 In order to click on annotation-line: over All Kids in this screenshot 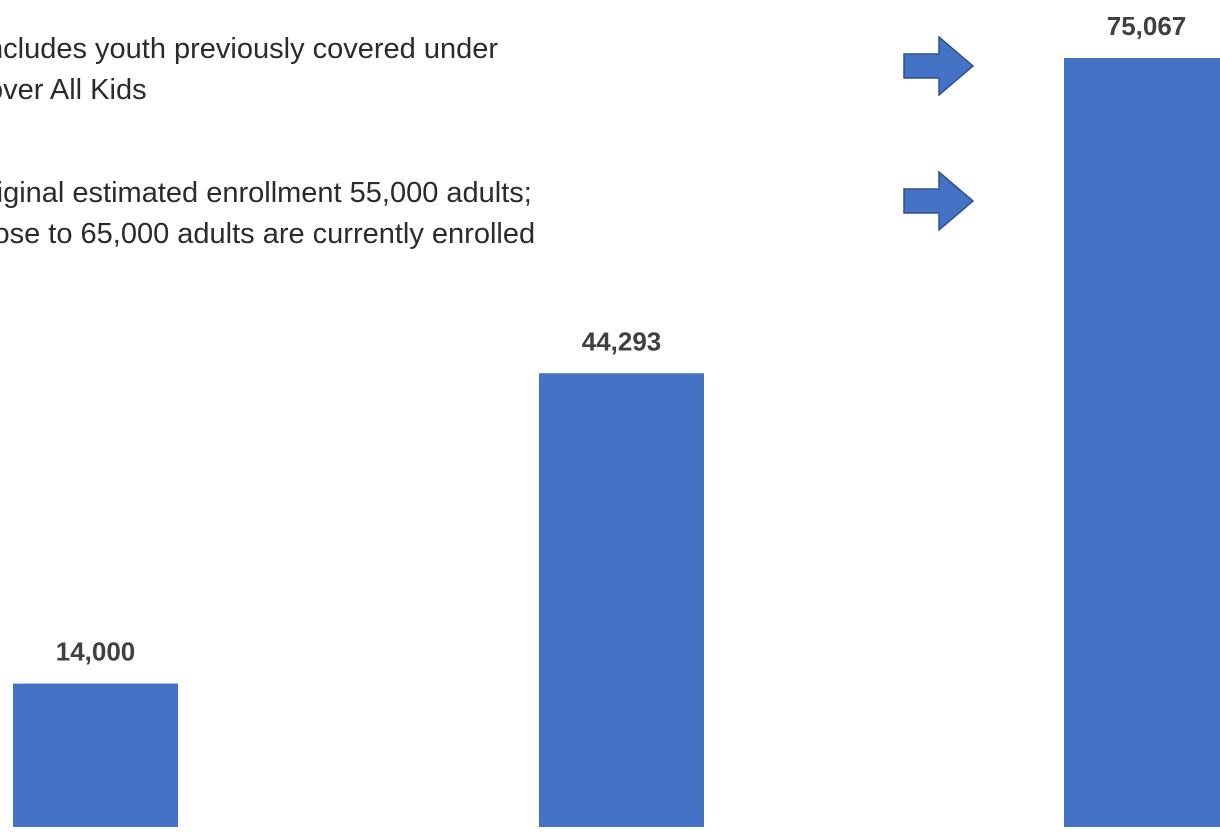, I will do `click(73, 90)`.